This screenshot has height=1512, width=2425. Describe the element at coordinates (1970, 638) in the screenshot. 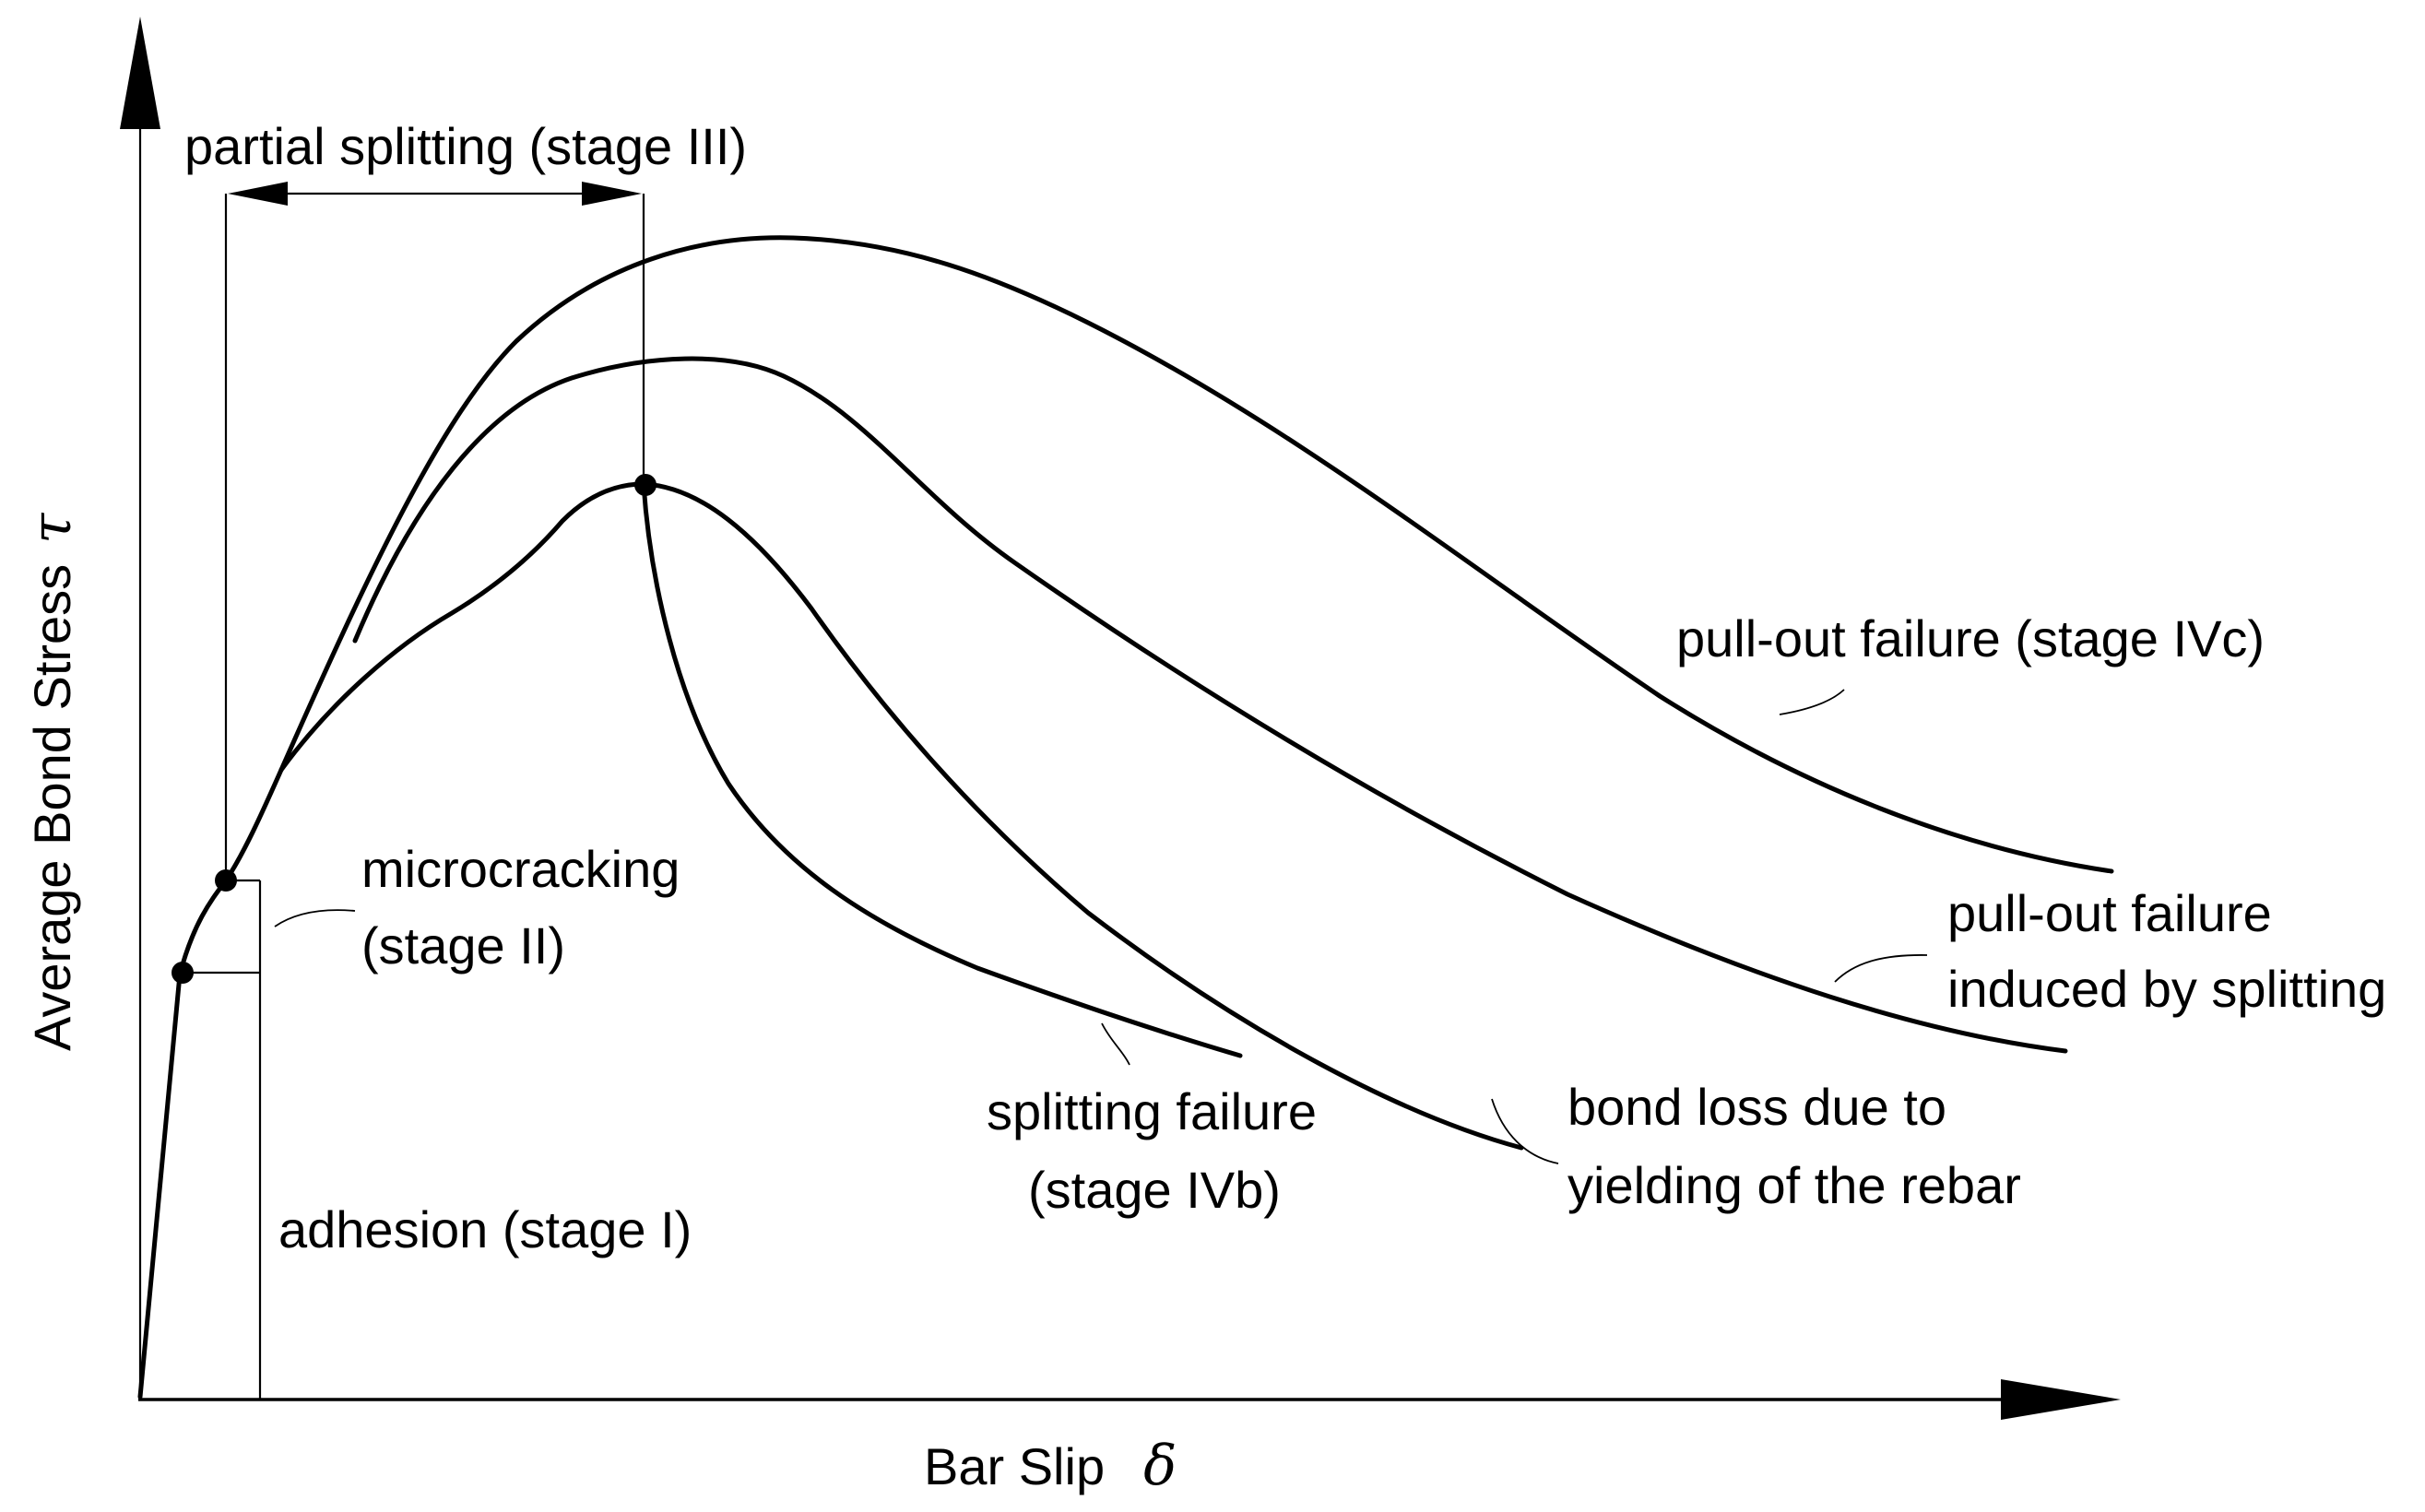

I see `label-pullout-iv-c: pull-out failure (stage IVc)` at that location.